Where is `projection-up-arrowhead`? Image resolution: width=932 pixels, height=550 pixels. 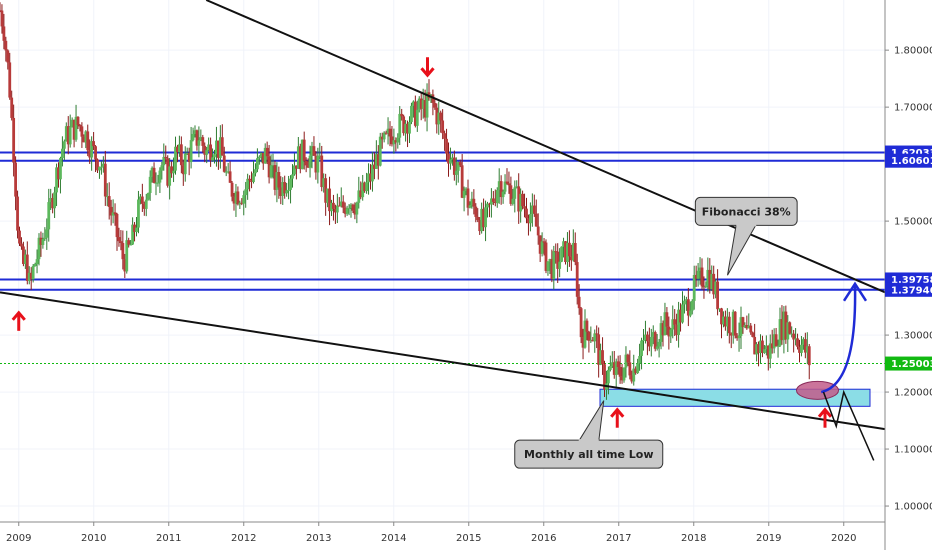
projection-up-arrowhead is located at coordinates (855, 291).